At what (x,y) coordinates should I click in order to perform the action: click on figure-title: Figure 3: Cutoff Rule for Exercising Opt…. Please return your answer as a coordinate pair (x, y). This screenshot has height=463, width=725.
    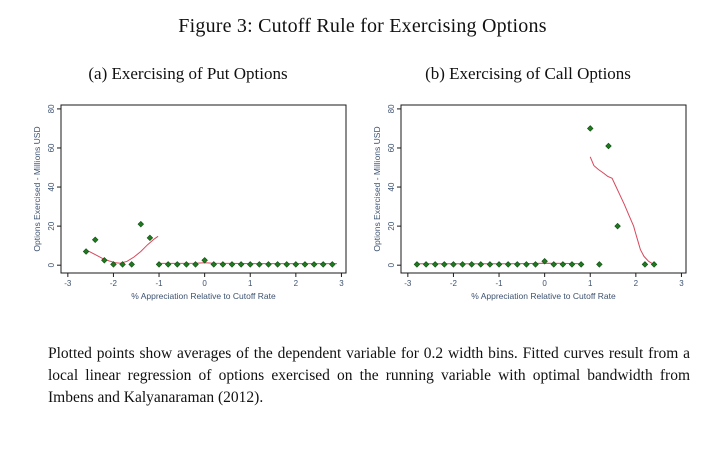
    Looking at the image, I should click on (362, 26).